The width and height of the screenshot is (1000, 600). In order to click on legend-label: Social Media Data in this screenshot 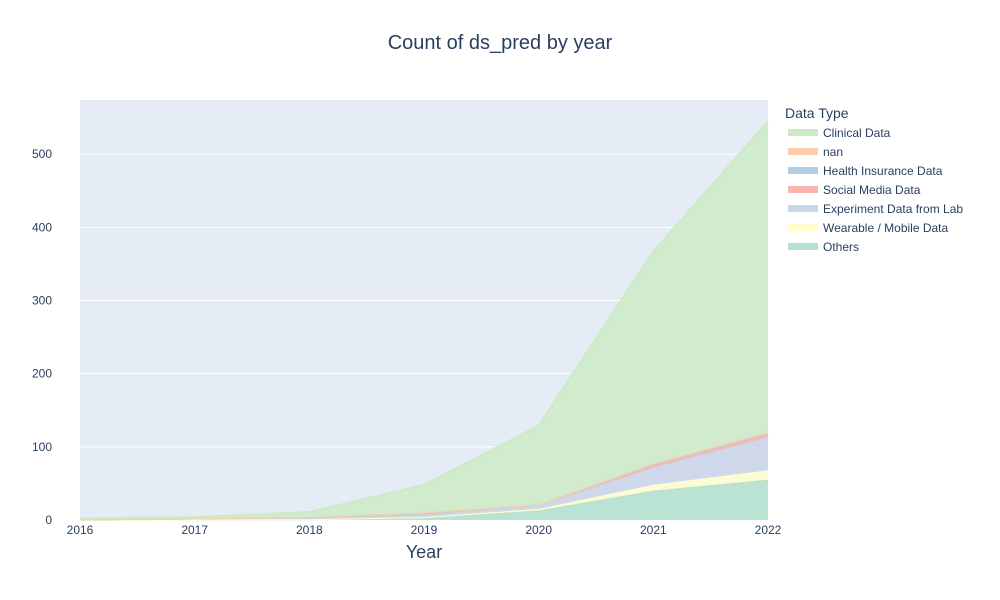, I will do `click(872, 190)`.